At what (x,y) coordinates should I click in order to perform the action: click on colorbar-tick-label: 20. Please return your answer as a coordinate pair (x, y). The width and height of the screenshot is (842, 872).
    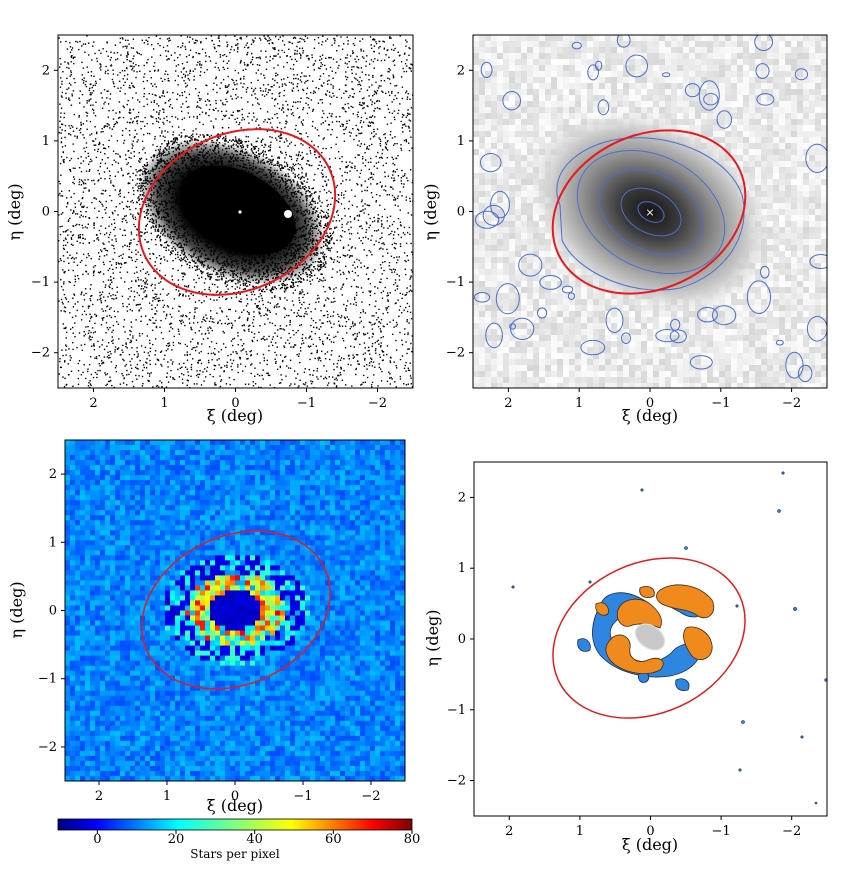
    Looking at the image, I should click on (176, 839).